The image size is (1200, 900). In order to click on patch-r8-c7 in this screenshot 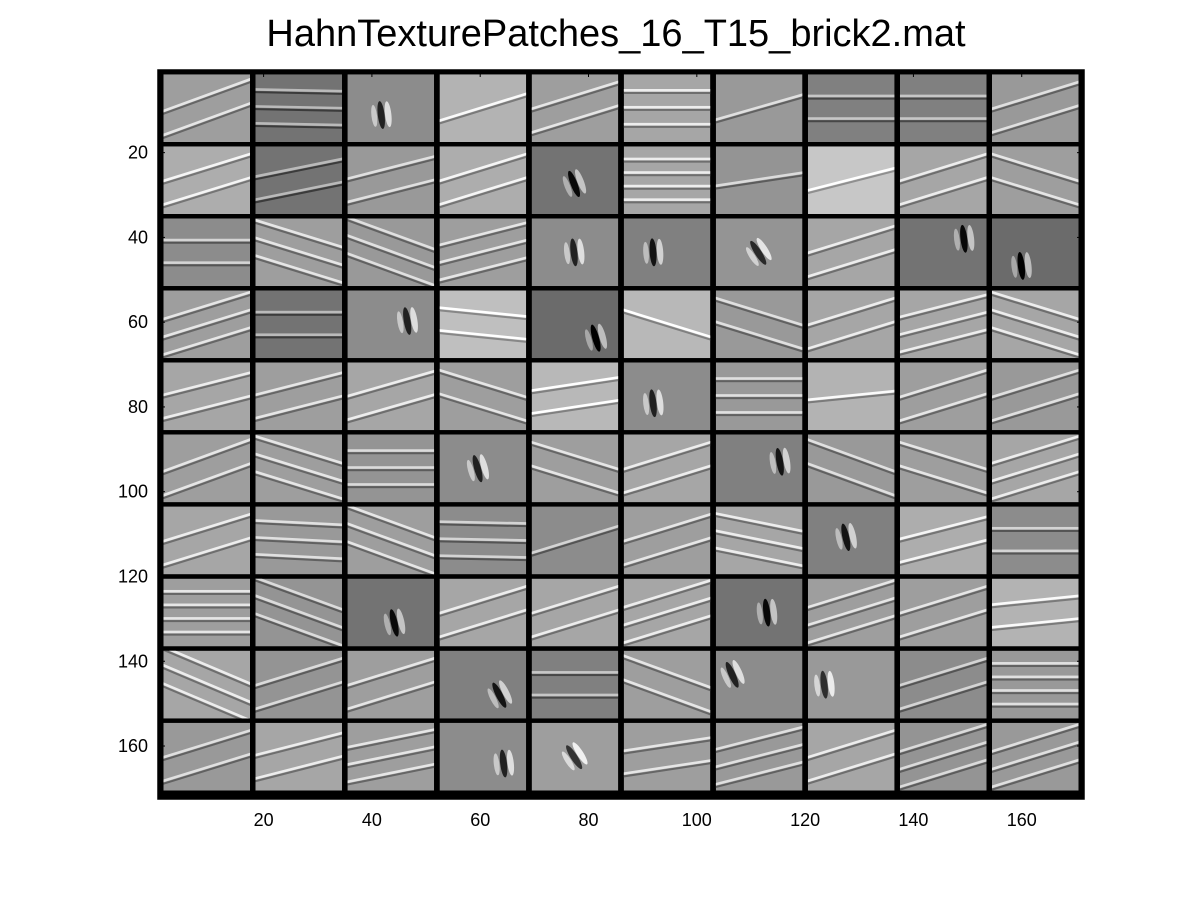, I will do `click(759, 612)`.